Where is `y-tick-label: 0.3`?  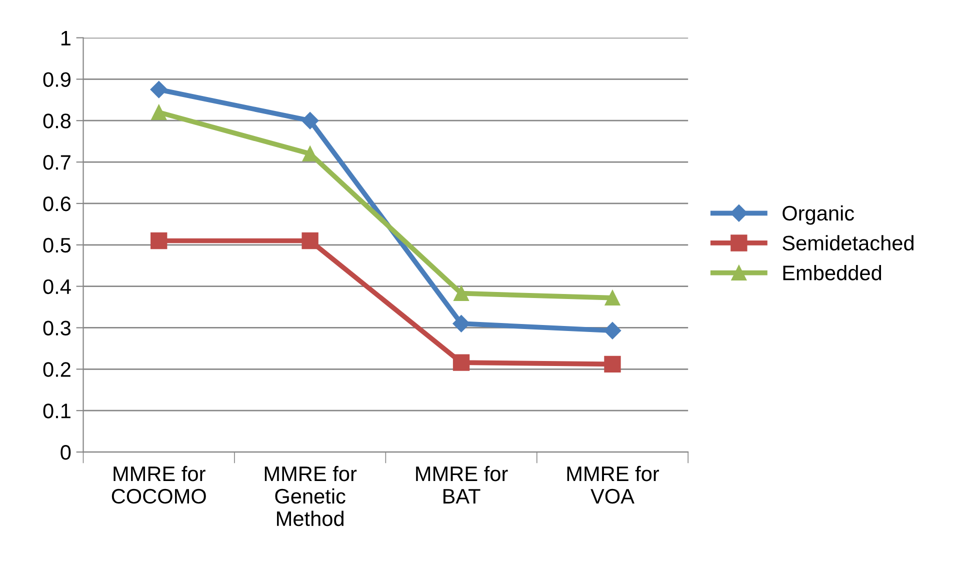
y-tick-label: 0.3 is located at coordinates (57, 328).